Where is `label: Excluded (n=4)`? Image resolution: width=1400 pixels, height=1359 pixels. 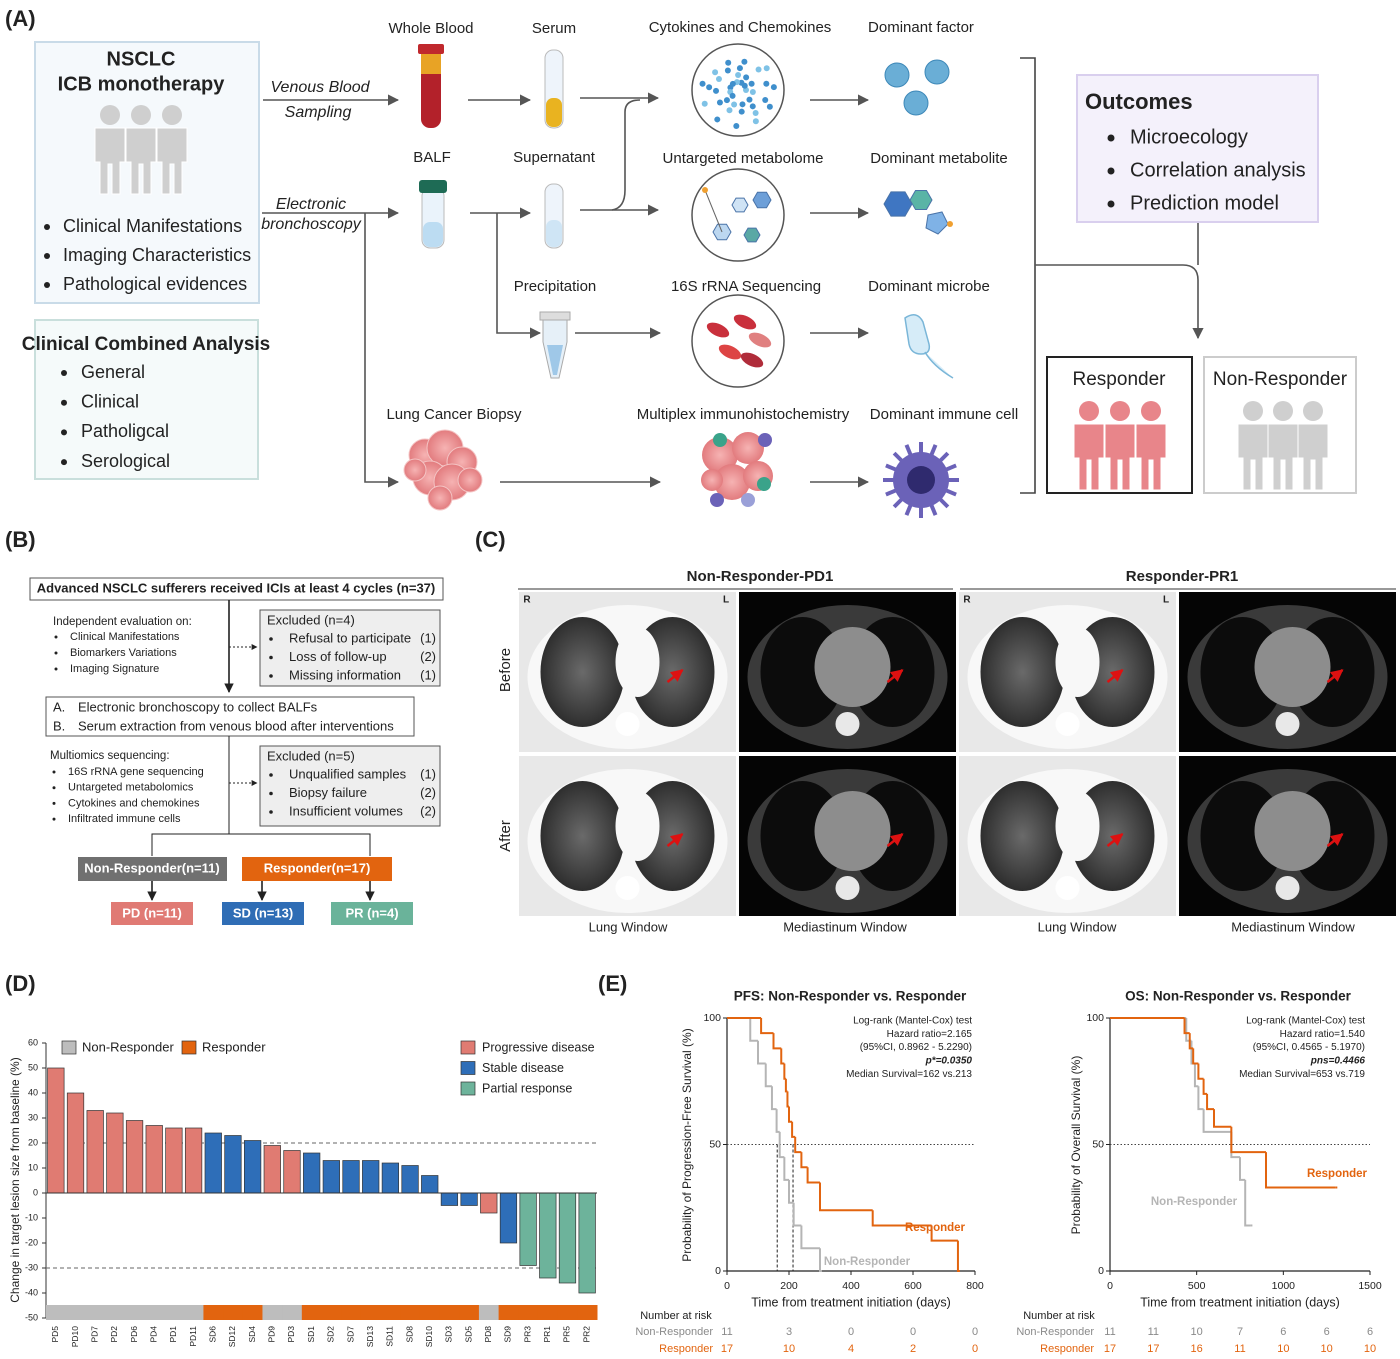 label: Excluded (n=4) is located at coordinates (311, 619).